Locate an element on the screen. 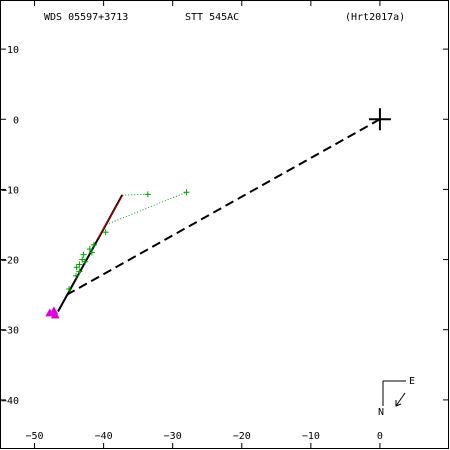  x-tick-label: −10 is located at coordinates (311, 436).